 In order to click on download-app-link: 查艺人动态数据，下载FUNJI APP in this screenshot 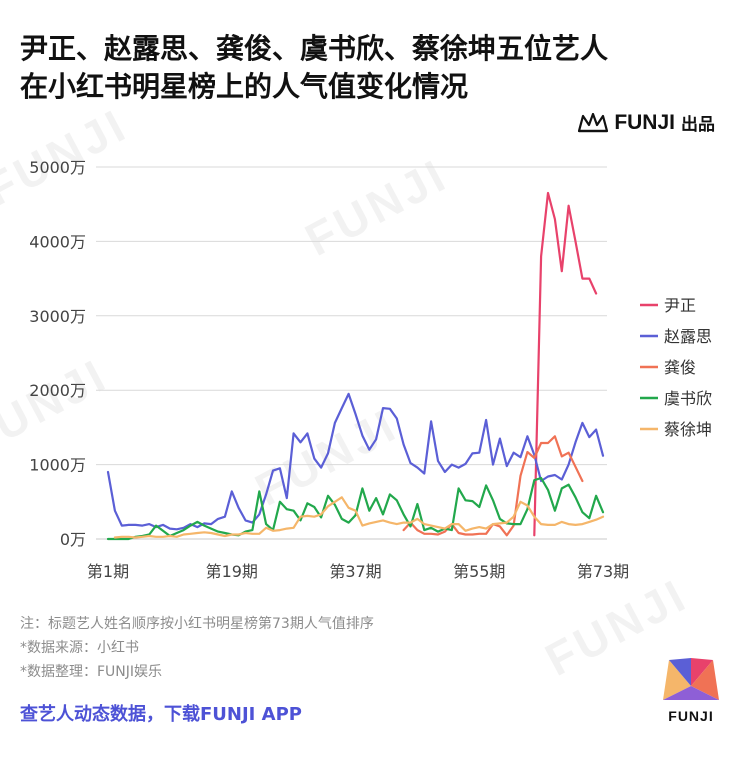, I will do `click(161, 714)`.